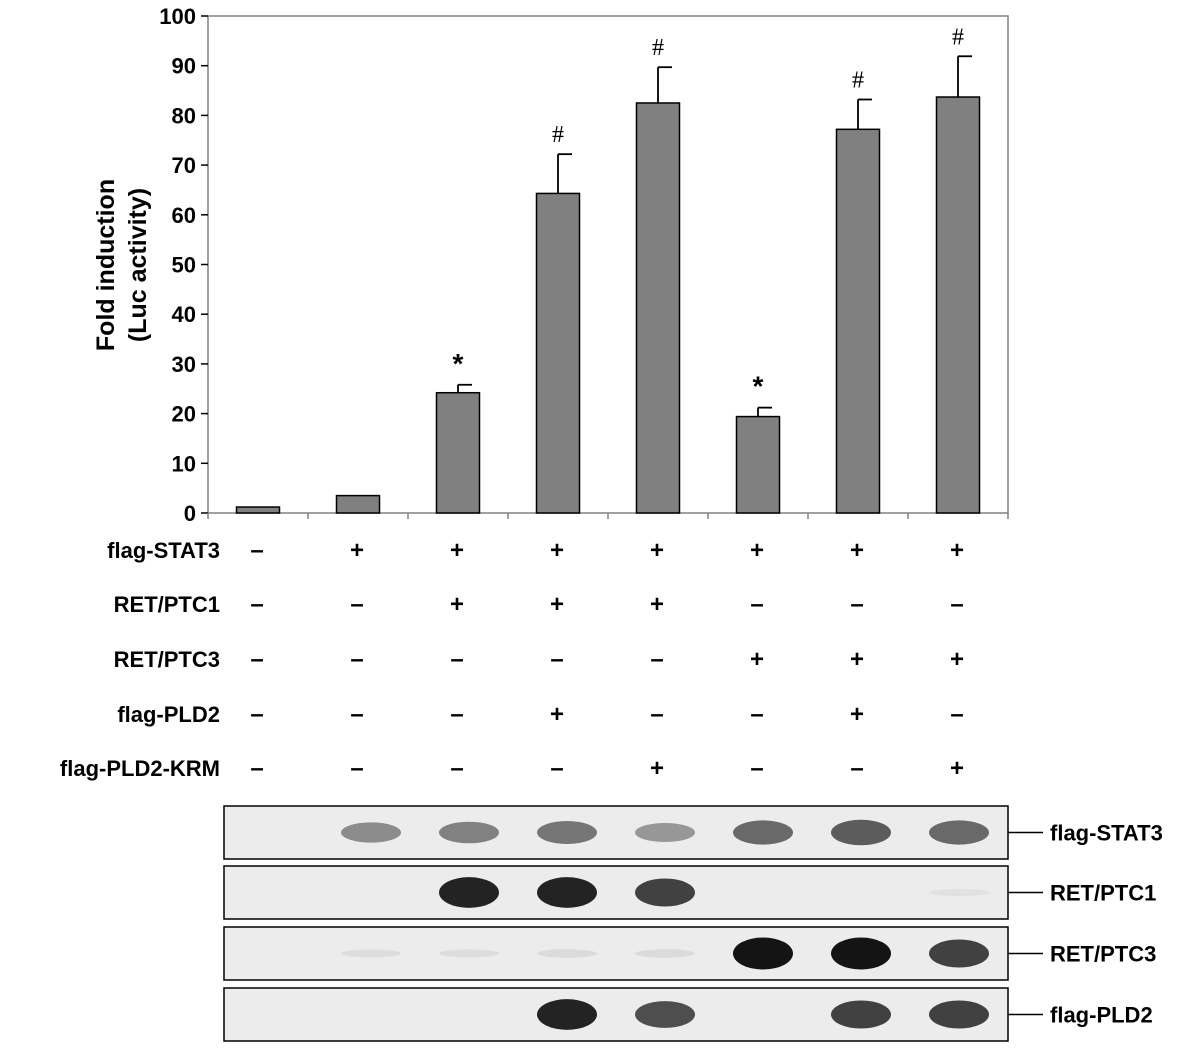  What do you see at coordinates (138, 265) in the screenshot?
I see `y-axis-label-secondary: (Luc activity)` at bounding box center [138, 265].